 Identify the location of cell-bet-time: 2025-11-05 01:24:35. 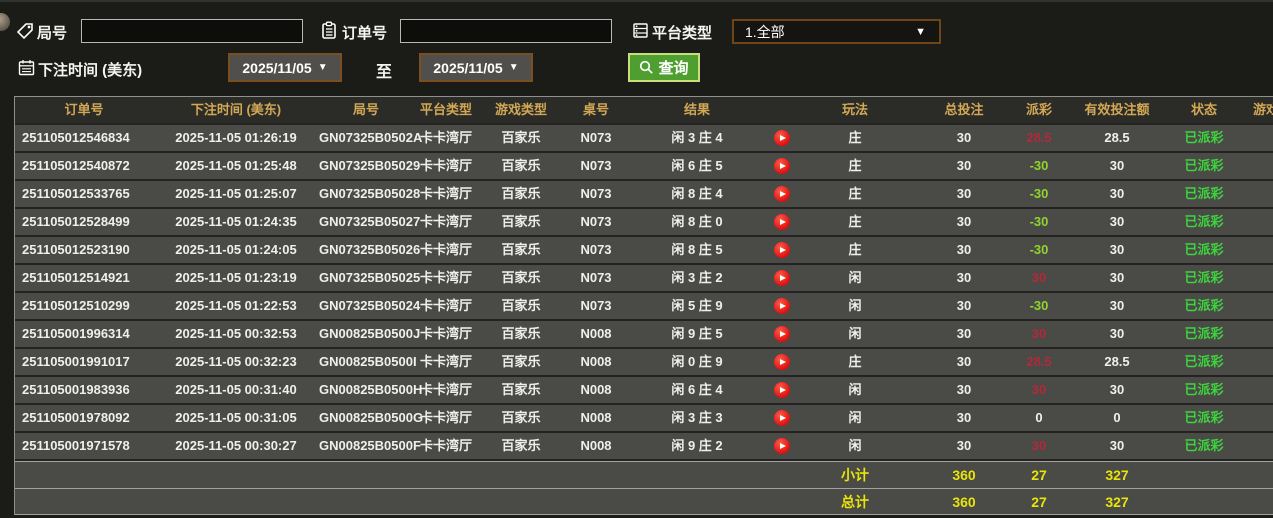
(236, 221).